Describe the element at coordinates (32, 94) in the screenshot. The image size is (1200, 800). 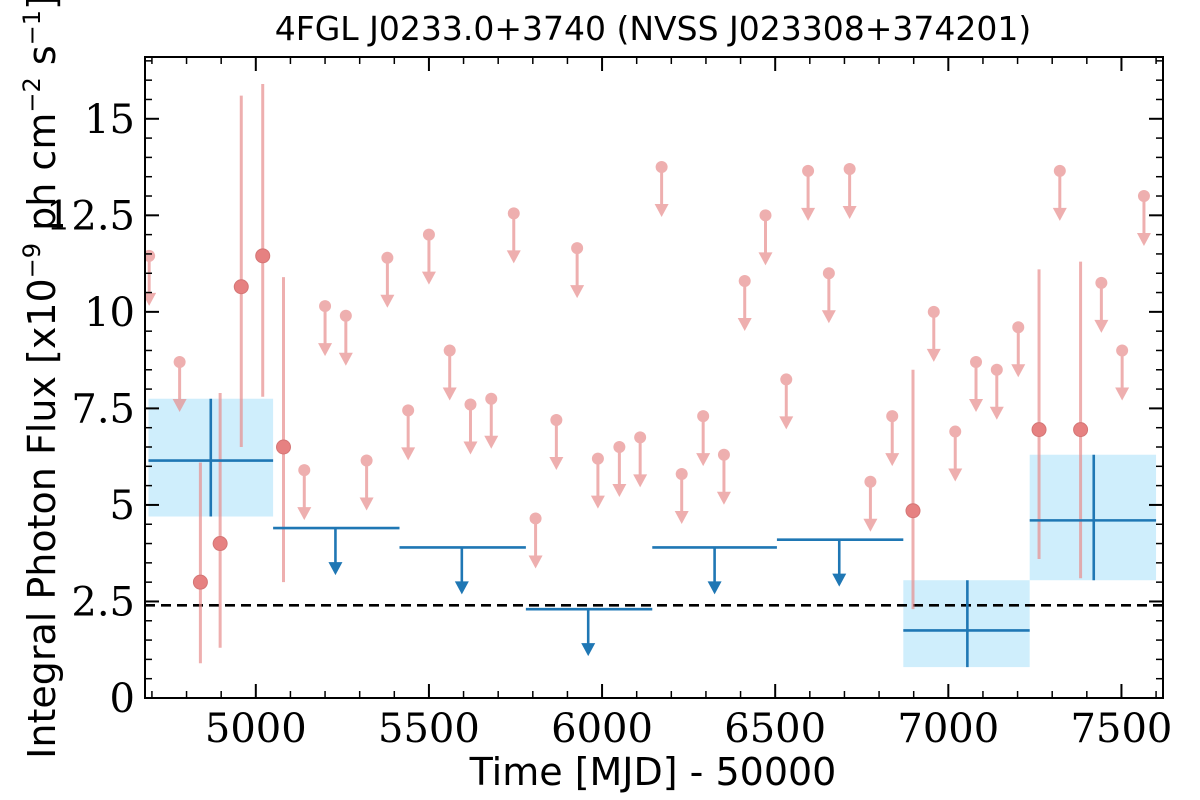
I see `y-axis-label-exp2: −2` at that location.